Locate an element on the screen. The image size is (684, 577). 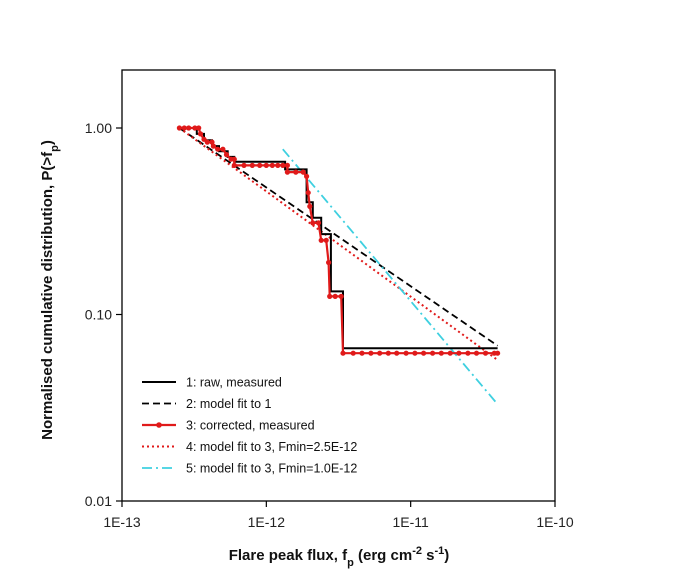
legend-label: 4: model fit to 3, Fmin=2.5E-12 is located at coordinates (271, 447).